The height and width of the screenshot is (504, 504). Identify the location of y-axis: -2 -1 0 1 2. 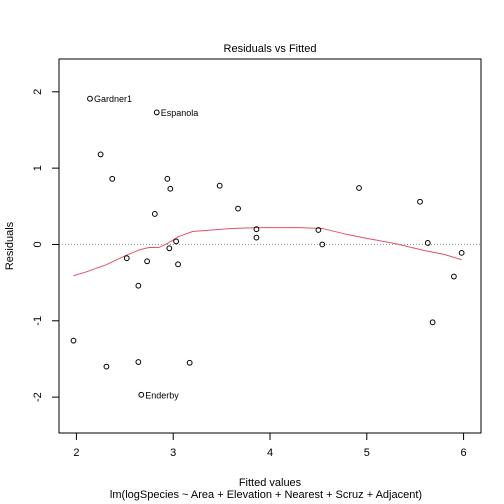
(46, 245).